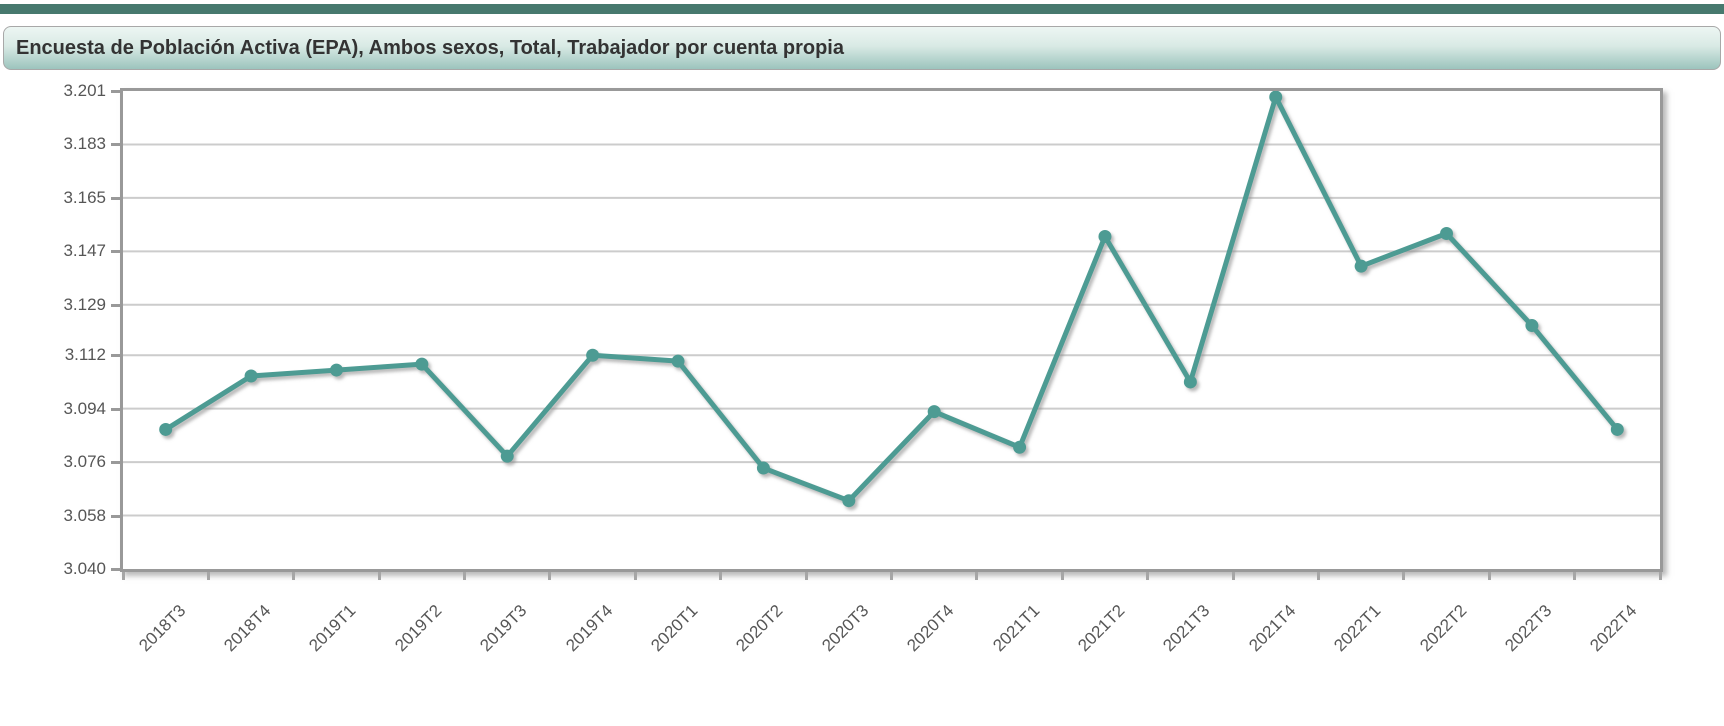 The height and width of the screenshot is (726, 1724). Describe the element at coordinates (418, 628) in the screenshot. I see `x-tick-label: 2019T2` at that location.